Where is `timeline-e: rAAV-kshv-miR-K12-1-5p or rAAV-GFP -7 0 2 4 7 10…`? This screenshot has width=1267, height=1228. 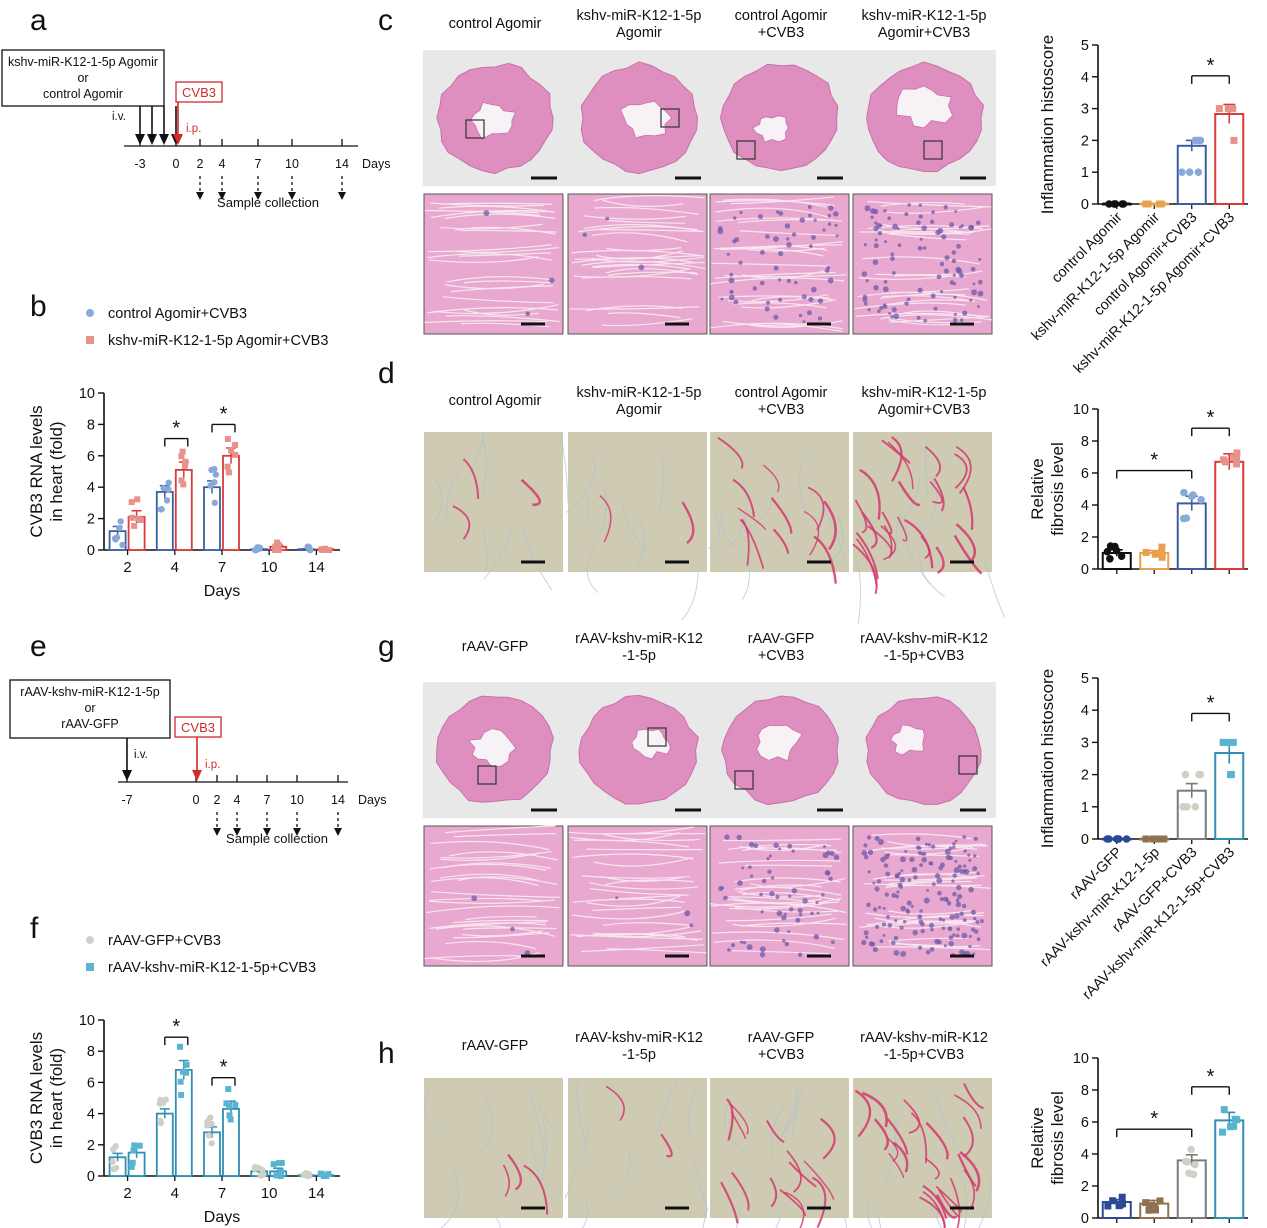 timeline-e: rAAV-kshv-miR-K12-1-5p or rAAV-GFP -7 0 2 4 7 10… is located at coordinates (197, 762).